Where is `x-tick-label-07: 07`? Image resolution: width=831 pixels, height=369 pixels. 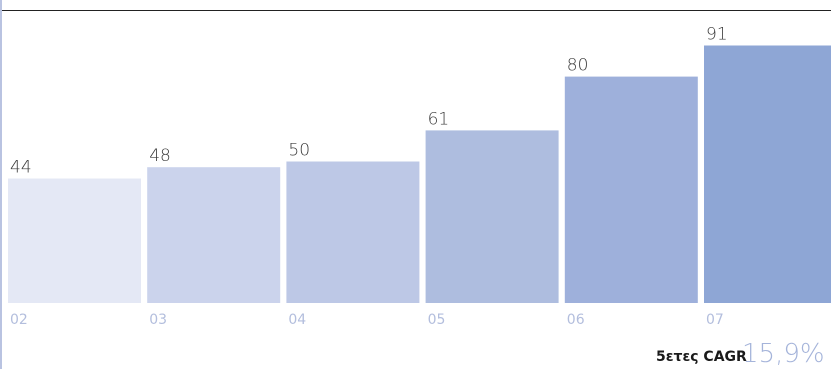 x-tick-label-07: 07 is located at coordinates (715, 320).